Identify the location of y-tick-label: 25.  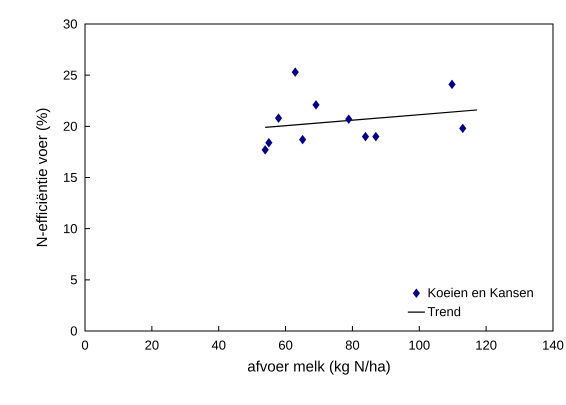
(70, 75).